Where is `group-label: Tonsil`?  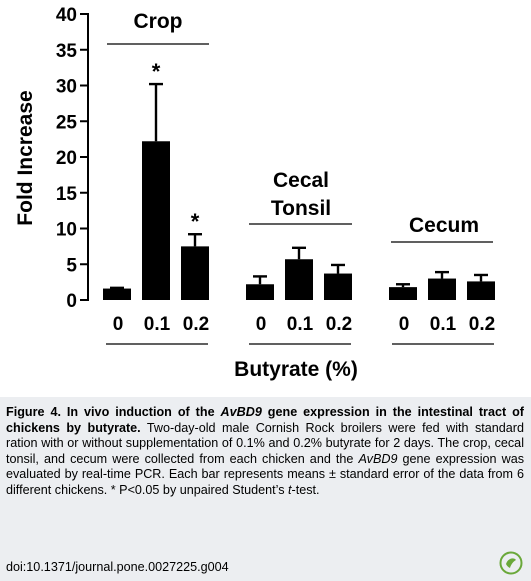 group-label: Tonsil is located at coordinates (301, 208).